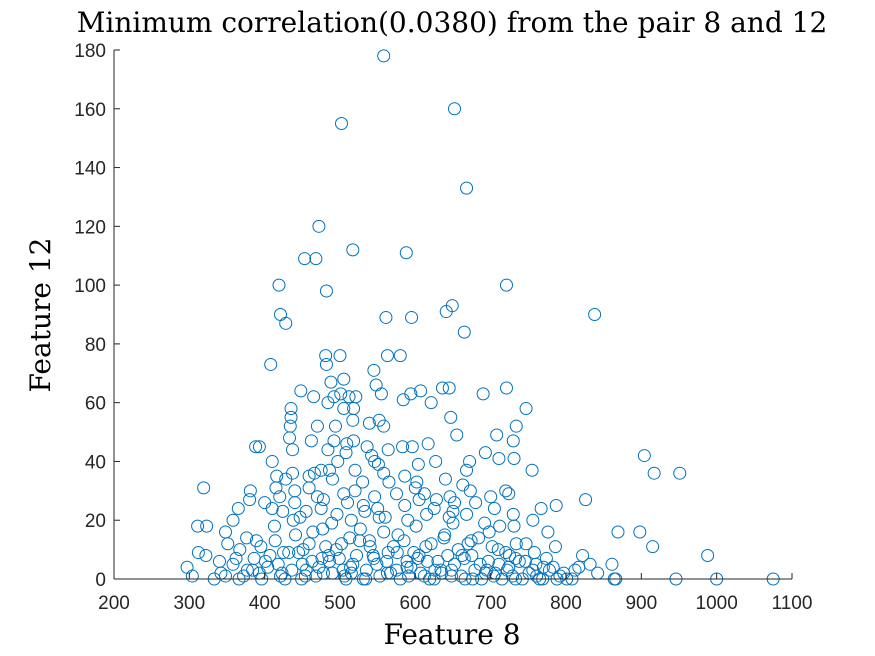 The image size is (875, 656). I want to click on x-tick-label: 700, so click(491, 603).